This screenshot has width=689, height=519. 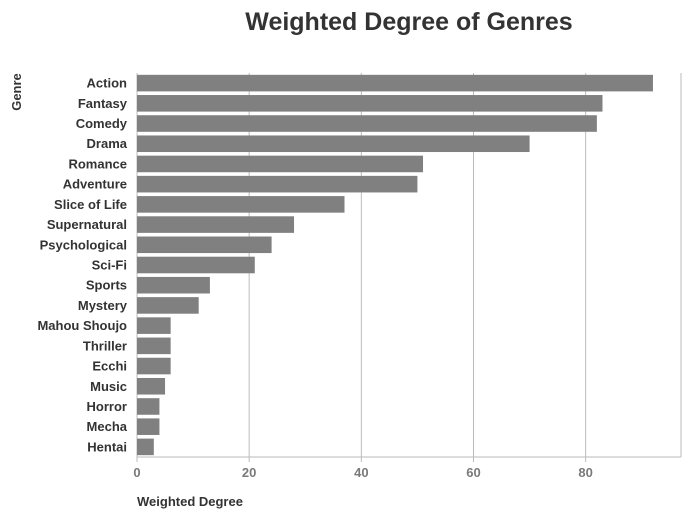 I want to click on category-label: Action, so click(x=107, y=83).